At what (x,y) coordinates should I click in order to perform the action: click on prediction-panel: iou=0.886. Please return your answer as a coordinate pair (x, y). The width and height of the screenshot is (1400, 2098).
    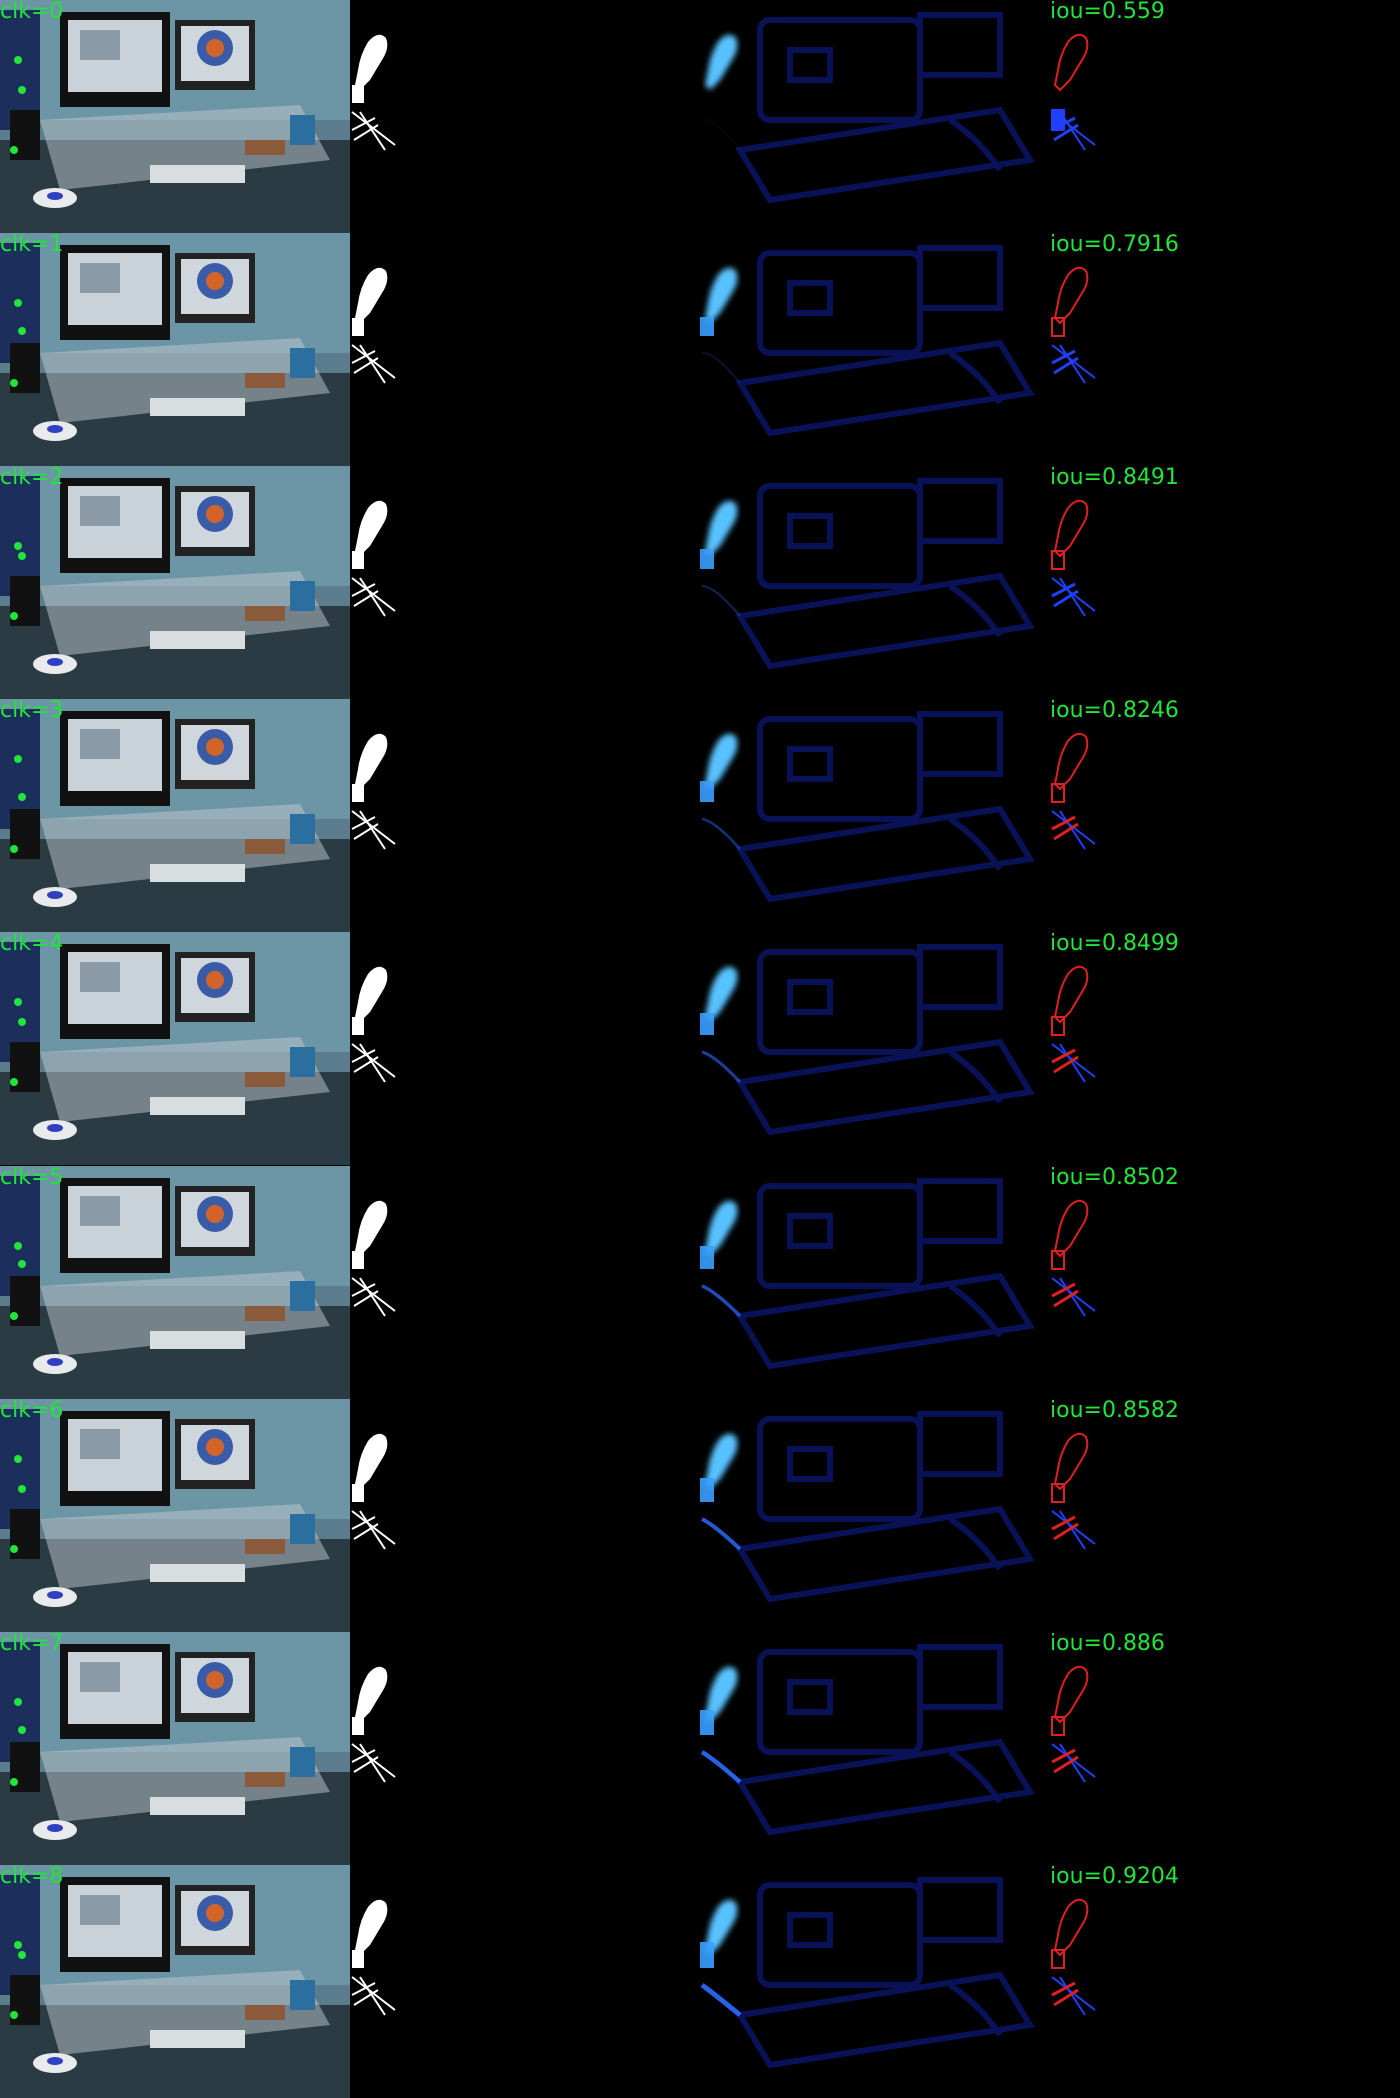
    Looking at the image, I should click on (1225, 1748).